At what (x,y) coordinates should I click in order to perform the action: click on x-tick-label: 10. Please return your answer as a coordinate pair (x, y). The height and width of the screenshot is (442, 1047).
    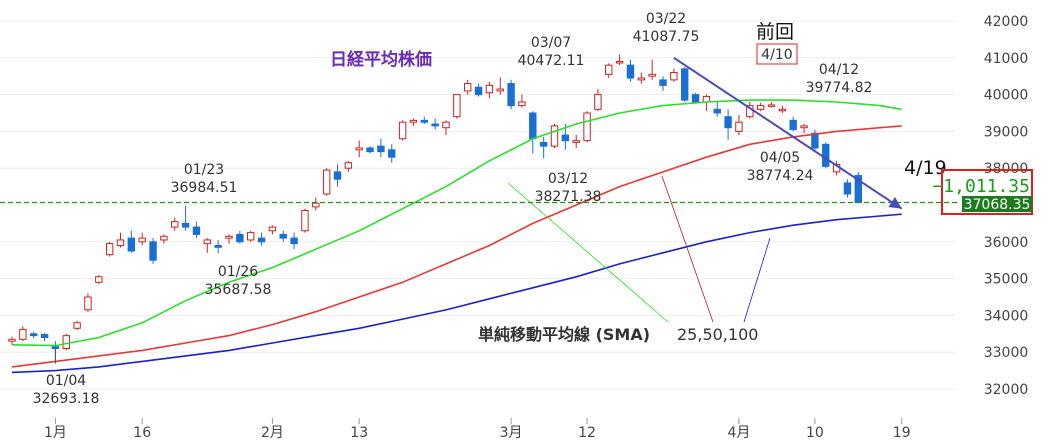
    Looking at the image, I should click on (815, 433).